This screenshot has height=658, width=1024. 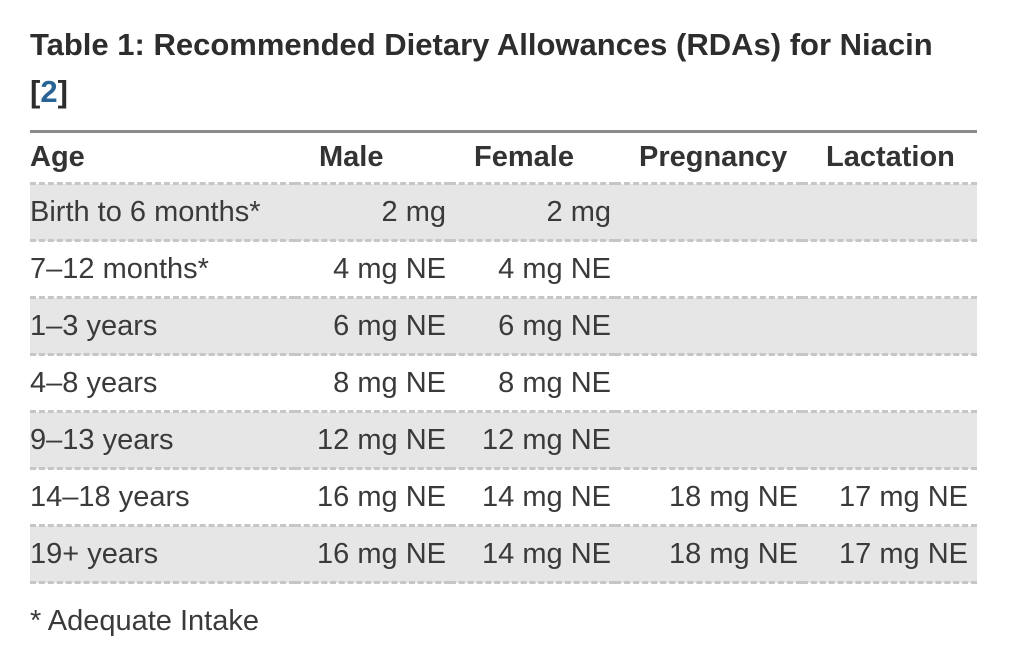 I want to click on table-header-row: Age Male Female Pregnancy Lactation, so click(x=503, y=157).